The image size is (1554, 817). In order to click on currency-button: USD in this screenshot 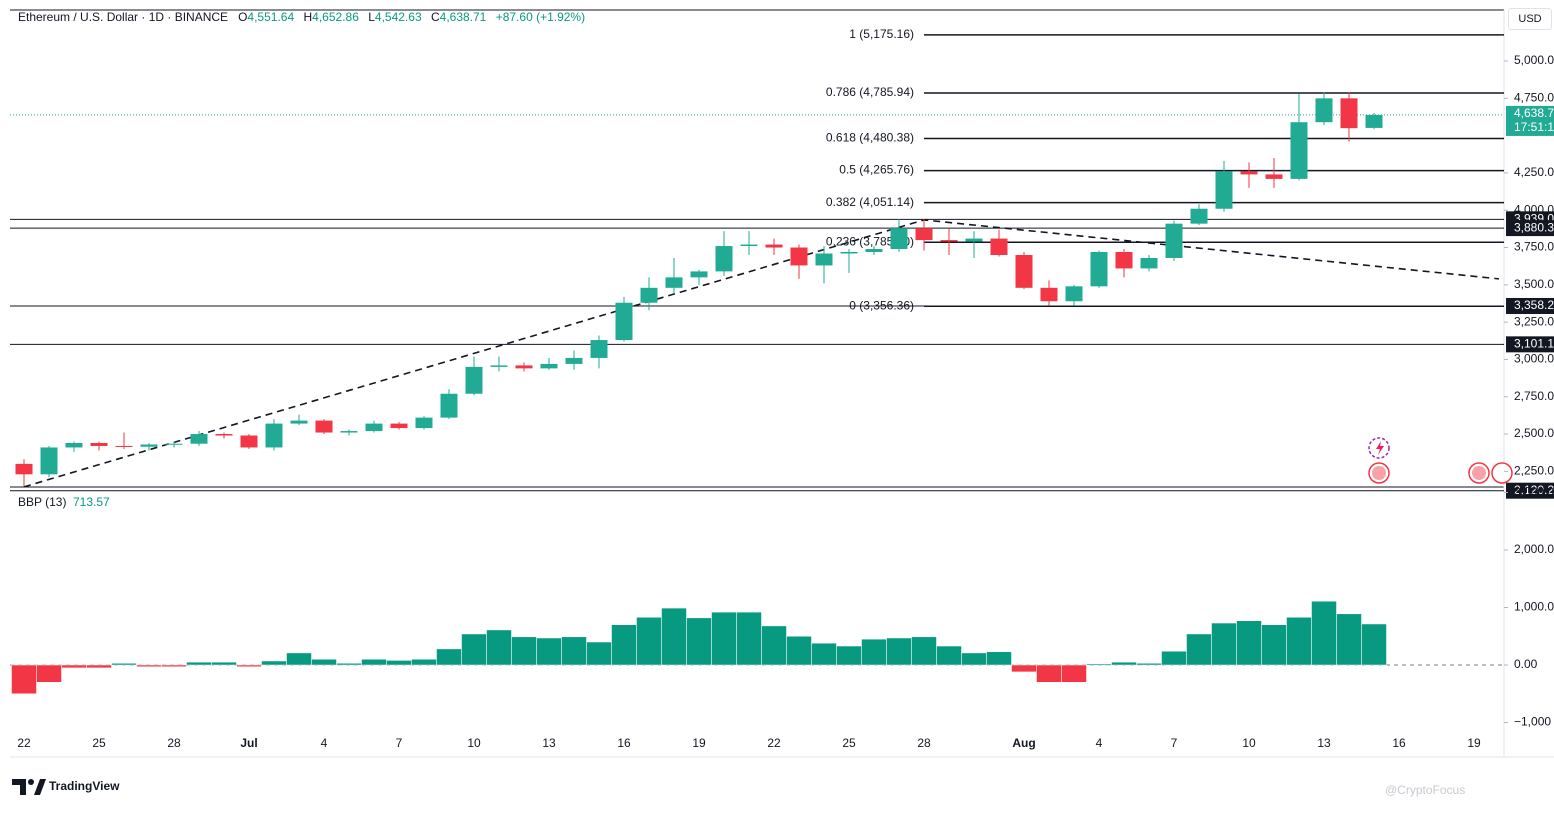, I will do `click(1530, 19)`.